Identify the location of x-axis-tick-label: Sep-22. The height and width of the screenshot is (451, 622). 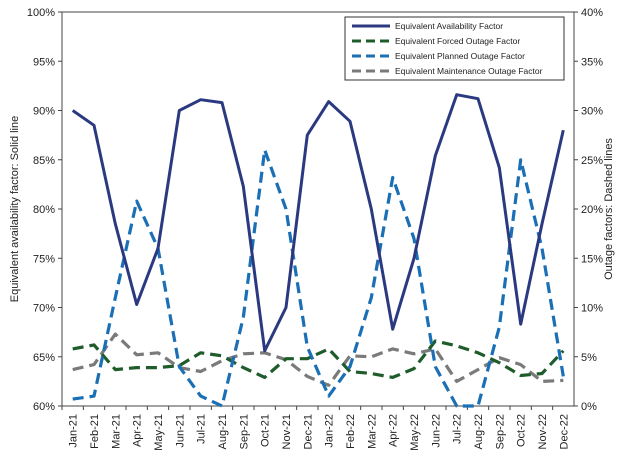
(500, 431).